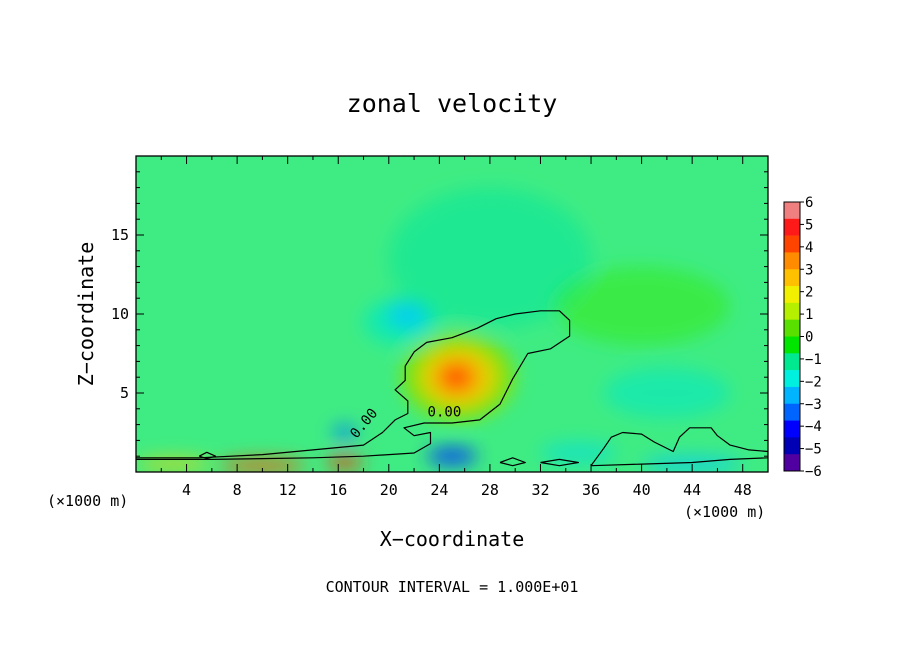  Describe the element at coordinates (809, 270) in the screenshot. I see `colorbar-tick-label: 3` at that location.